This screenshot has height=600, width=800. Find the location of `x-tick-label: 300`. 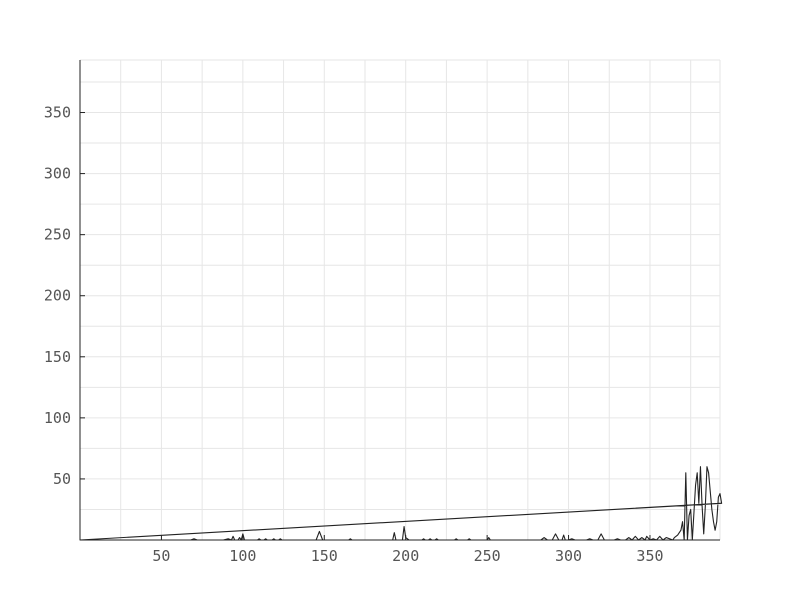

x-tick-label: 300 is located at coordinates (568, 556).